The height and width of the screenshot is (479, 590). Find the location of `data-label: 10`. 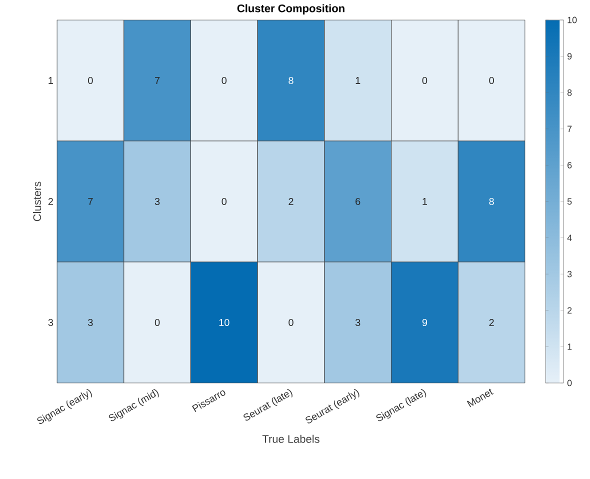

data-label: 10 is located at coordinates (224, 322).